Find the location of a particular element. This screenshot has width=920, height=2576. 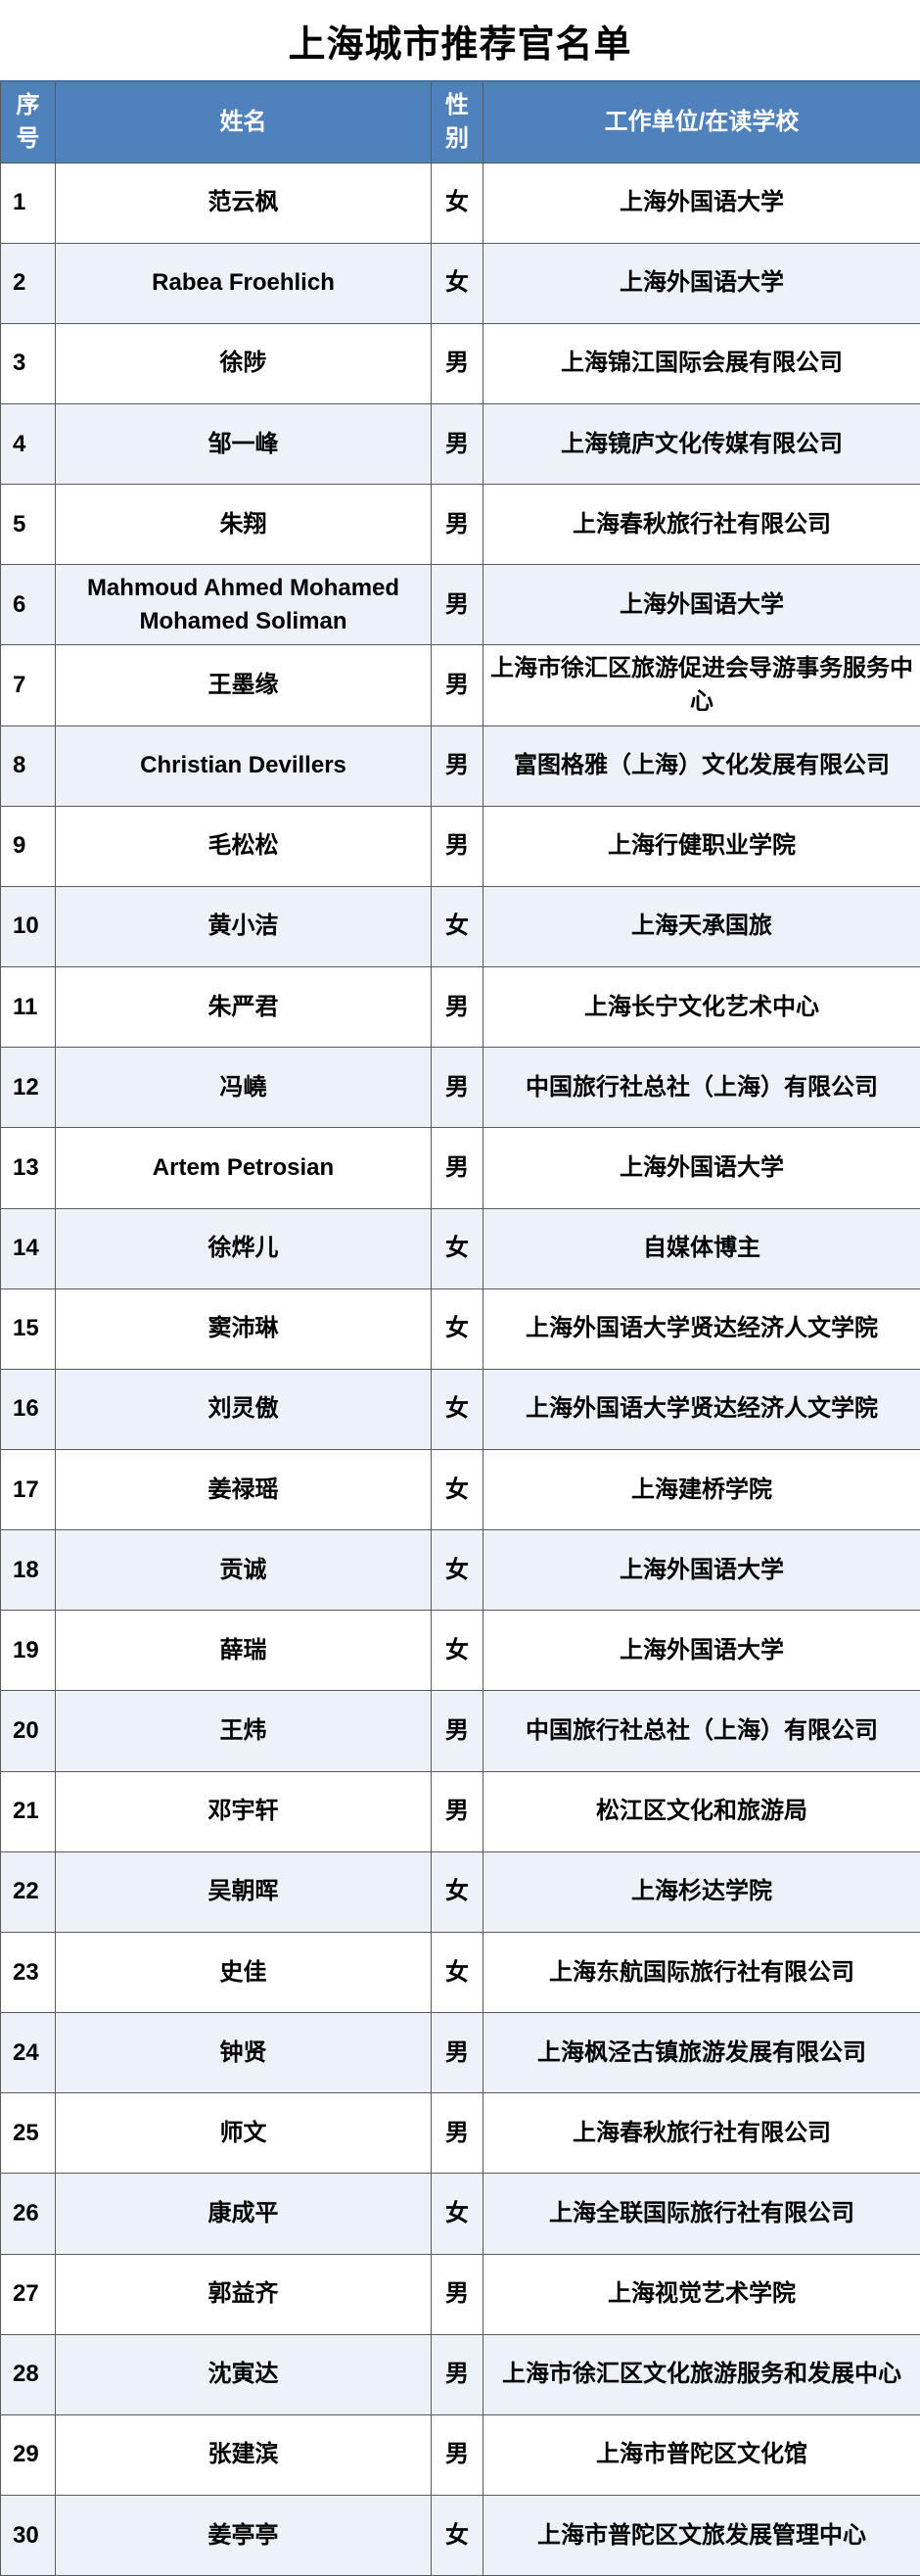

cell-name: 姜亭亭 is located at coordinates (244, 2536).